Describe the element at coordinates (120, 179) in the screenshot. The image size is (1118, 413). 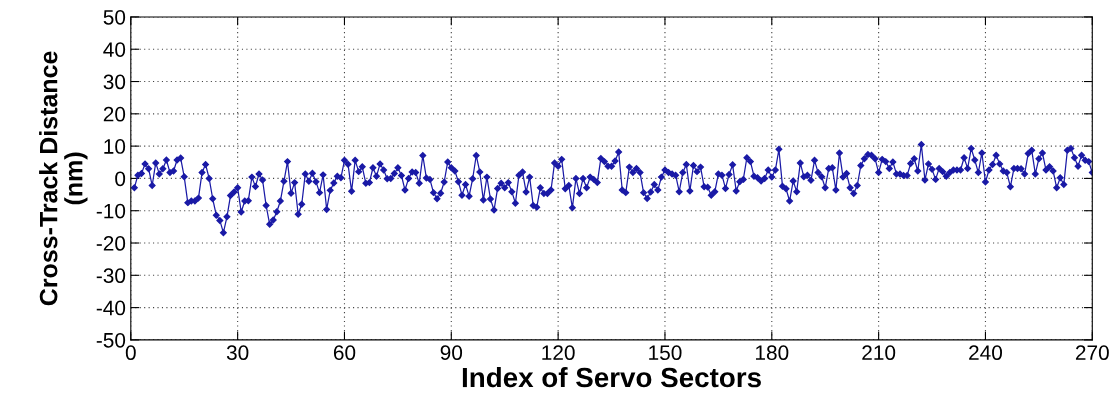
I see `y-tick-label: 0` at that location.